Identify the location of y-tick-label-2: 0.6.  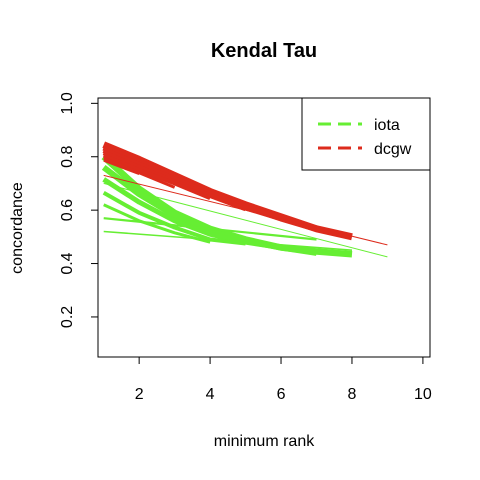
(67, 210).